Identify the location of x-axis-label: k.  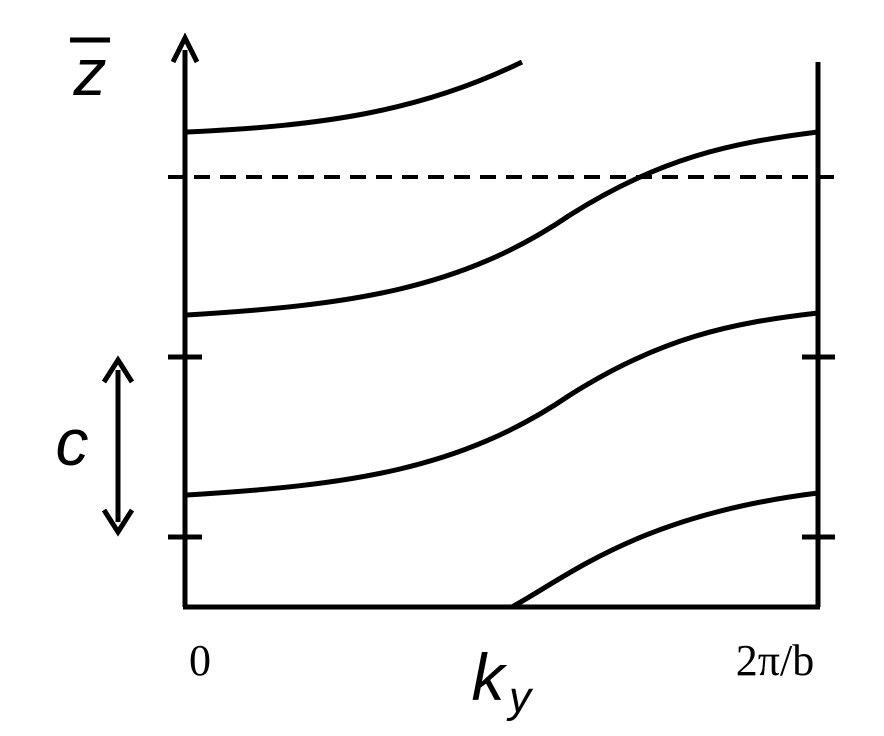
(490, 677).